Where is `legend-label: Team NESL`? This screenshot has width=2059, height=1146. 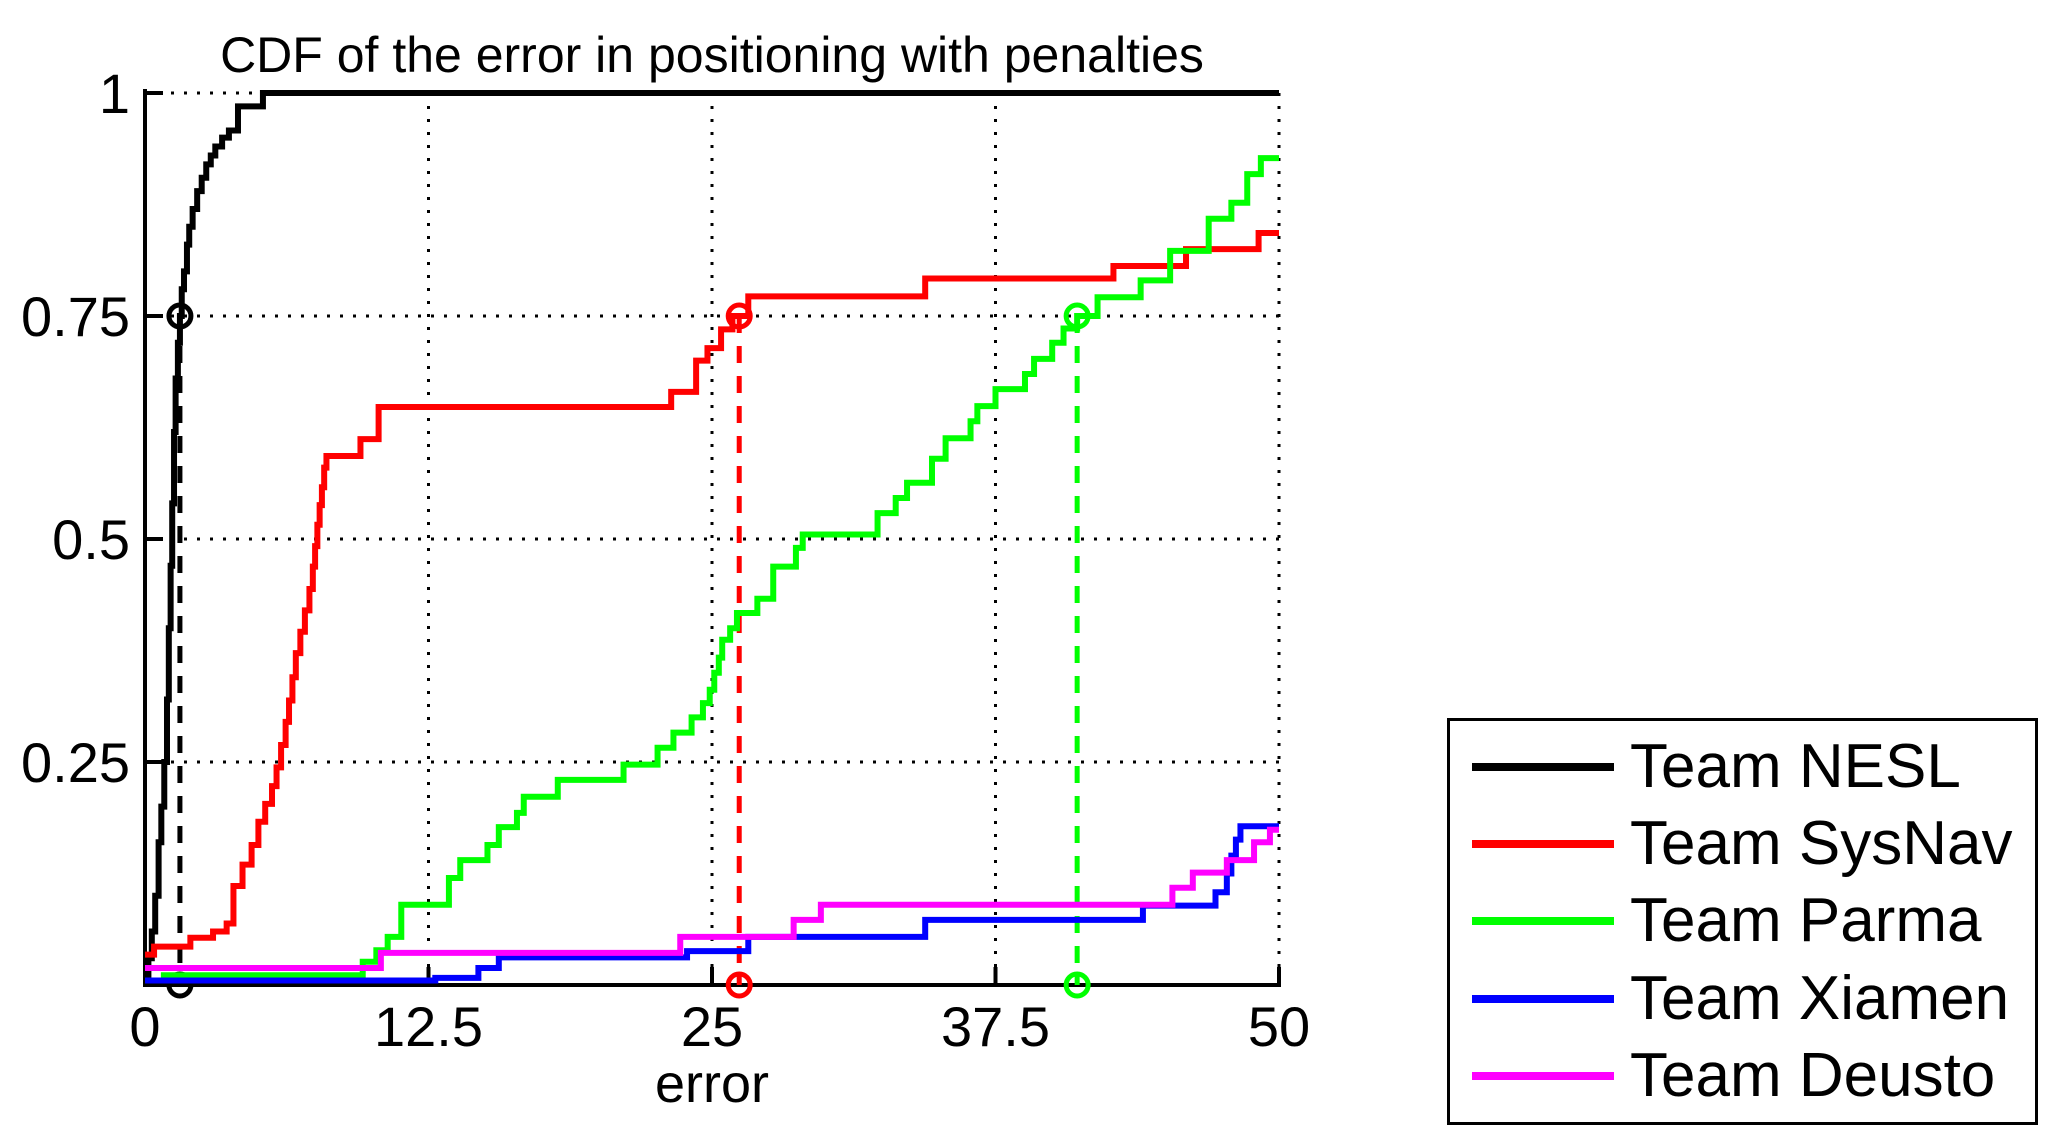 legend-label: Team NESL is located at coordinates (1795, 767).